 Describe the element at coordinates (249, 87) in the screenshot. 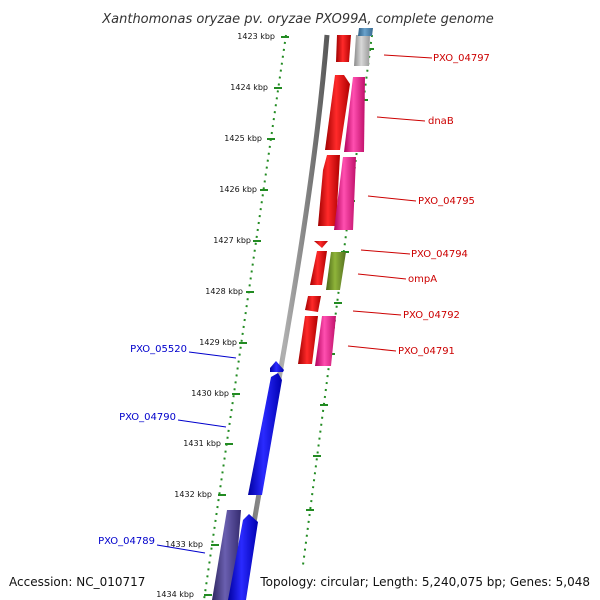

I see `tick-label: 1424 kbp` at that location.